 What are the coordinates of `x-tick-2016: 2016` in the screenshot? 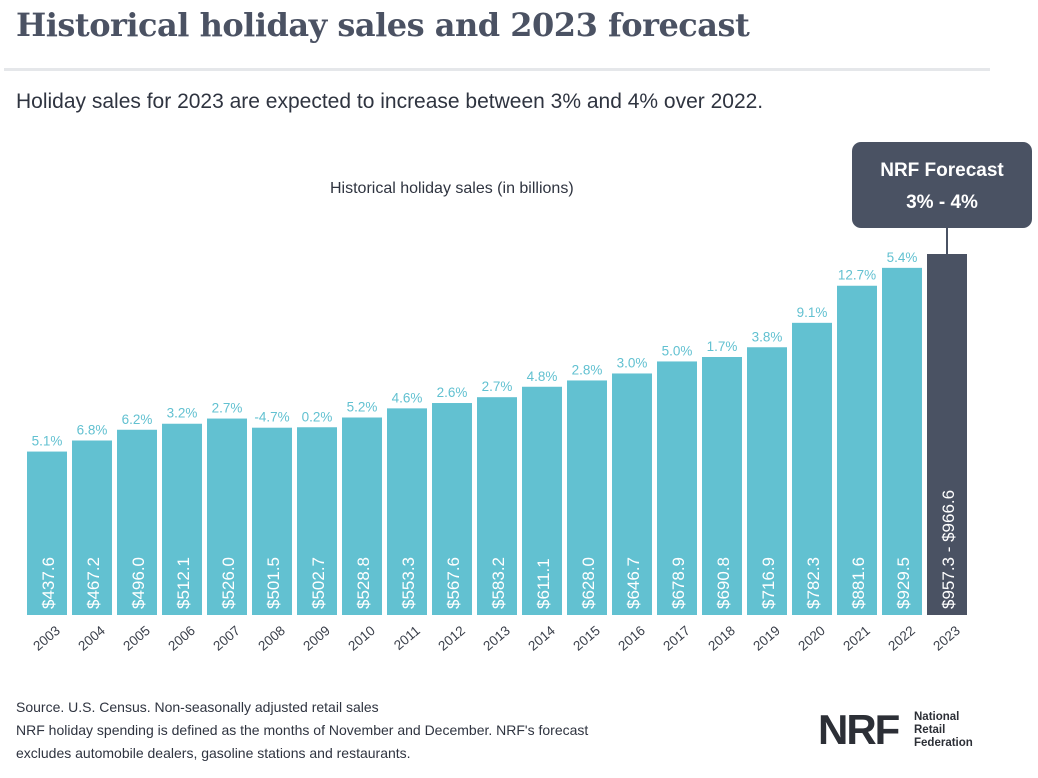 It's located at (631, 638).